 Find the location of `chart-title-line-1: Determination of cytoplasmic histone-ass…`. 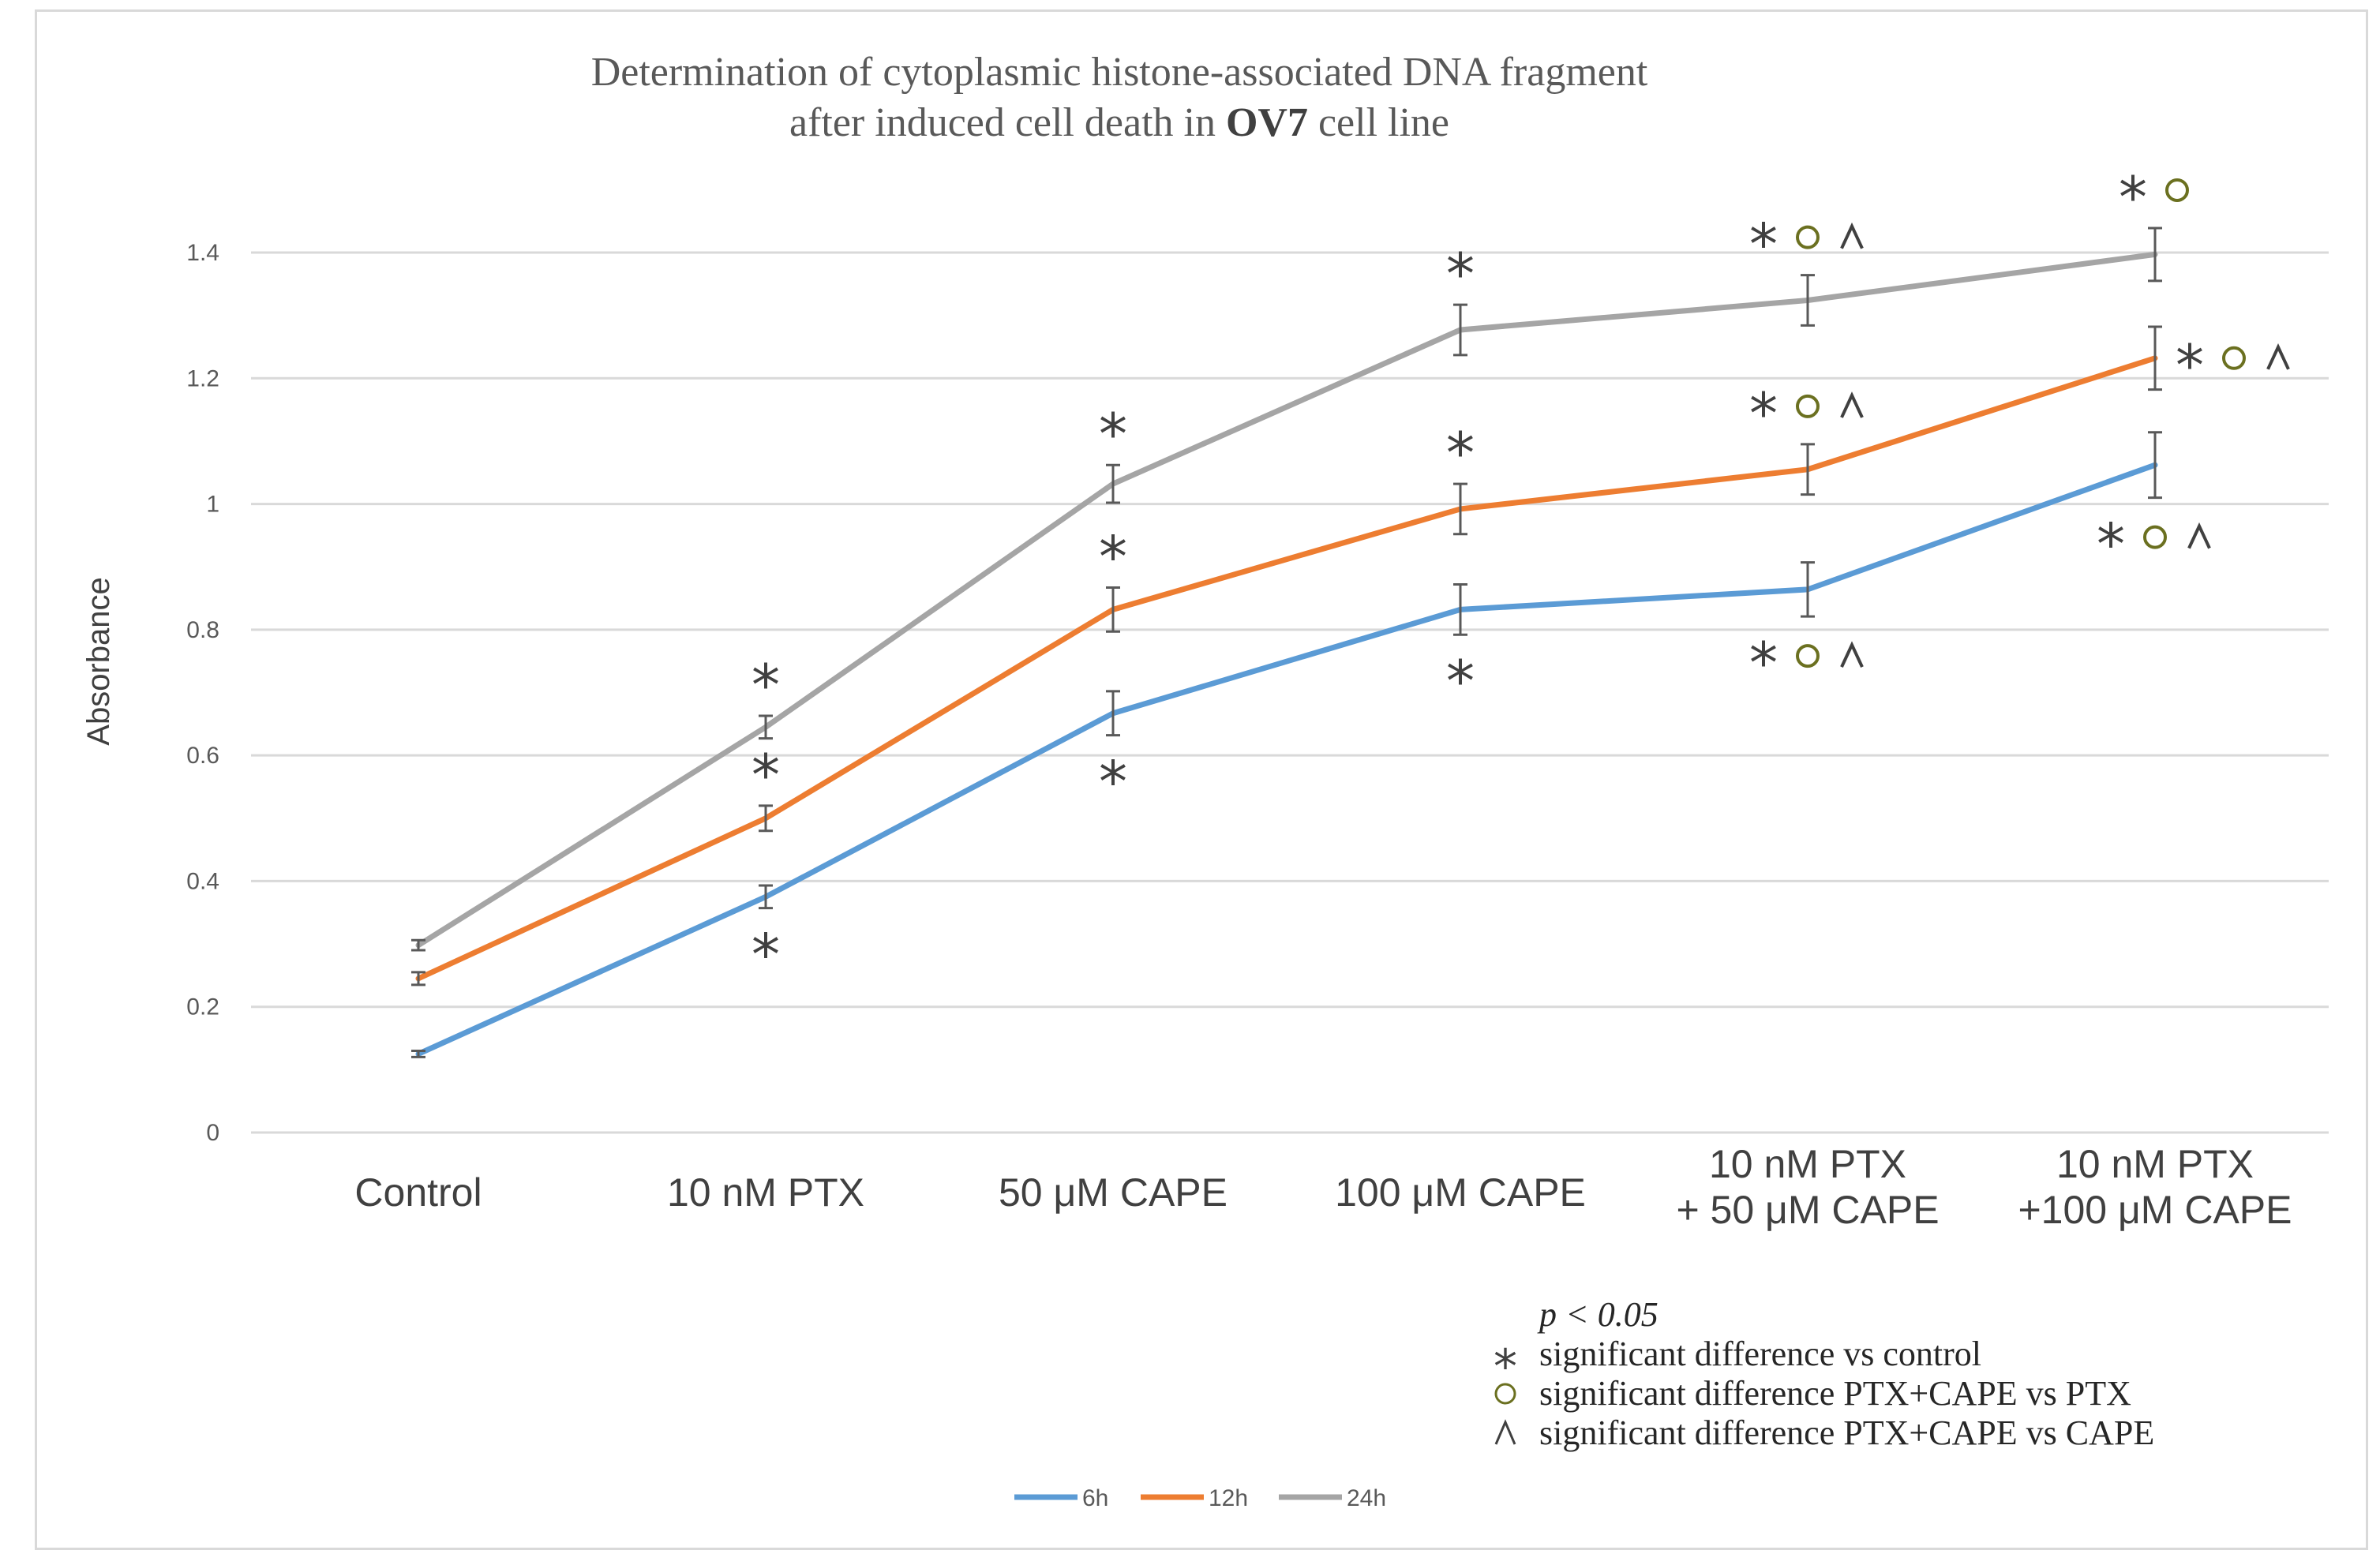

chart-title-line-1: Determination of cytoplasmic histone-ass… is located at coordinates (1119, 73).